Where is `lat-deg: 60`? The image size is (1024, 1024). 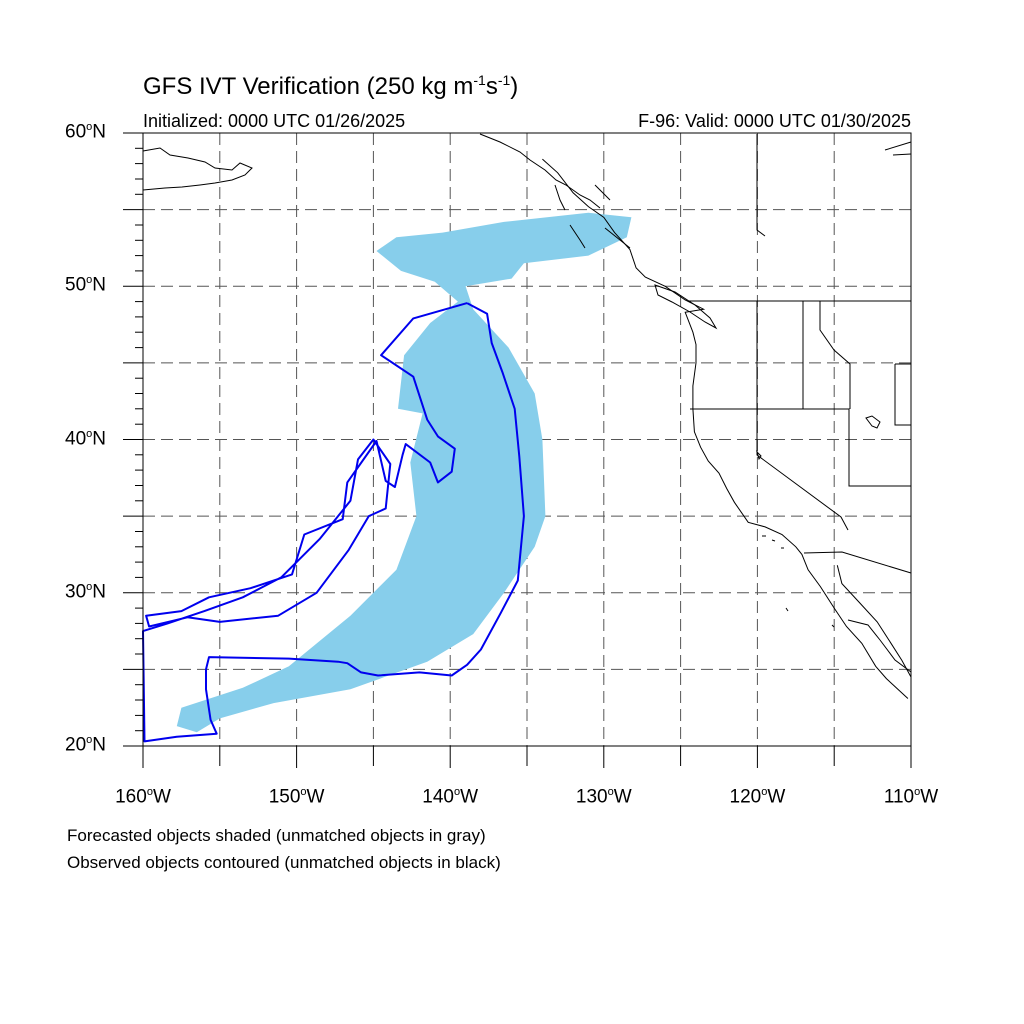 lat-deg: 60 is located at coordinates (76, 132).